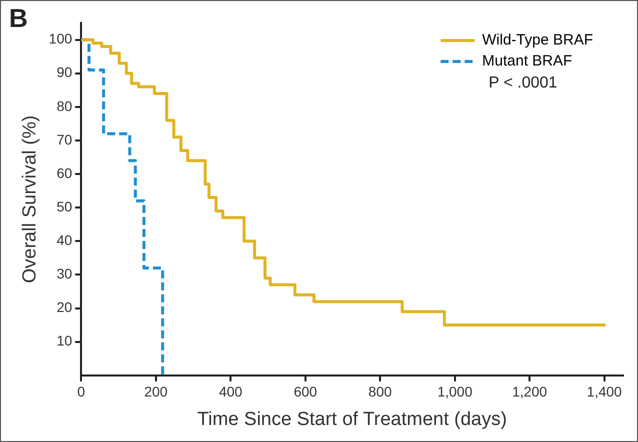  What do you see at coordinates (64, 172) in the screenshot?
I see `y-tick-label: 60` at bounding box center [64, 172].